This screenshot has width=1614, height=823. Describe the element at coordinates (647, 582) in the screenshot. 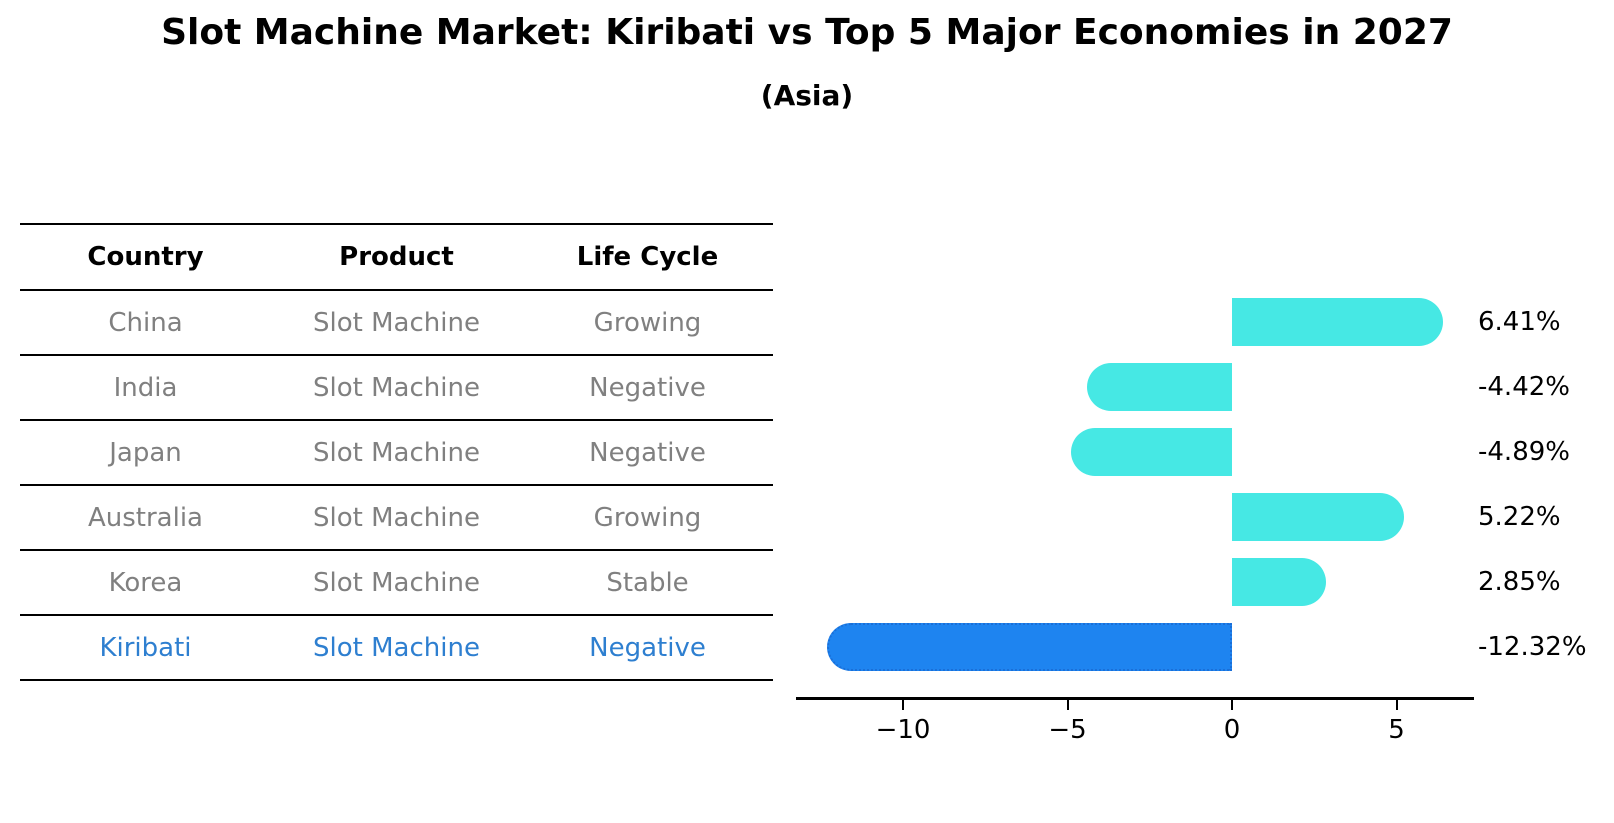

I see `life-cycle-cell: Stable` at that location.